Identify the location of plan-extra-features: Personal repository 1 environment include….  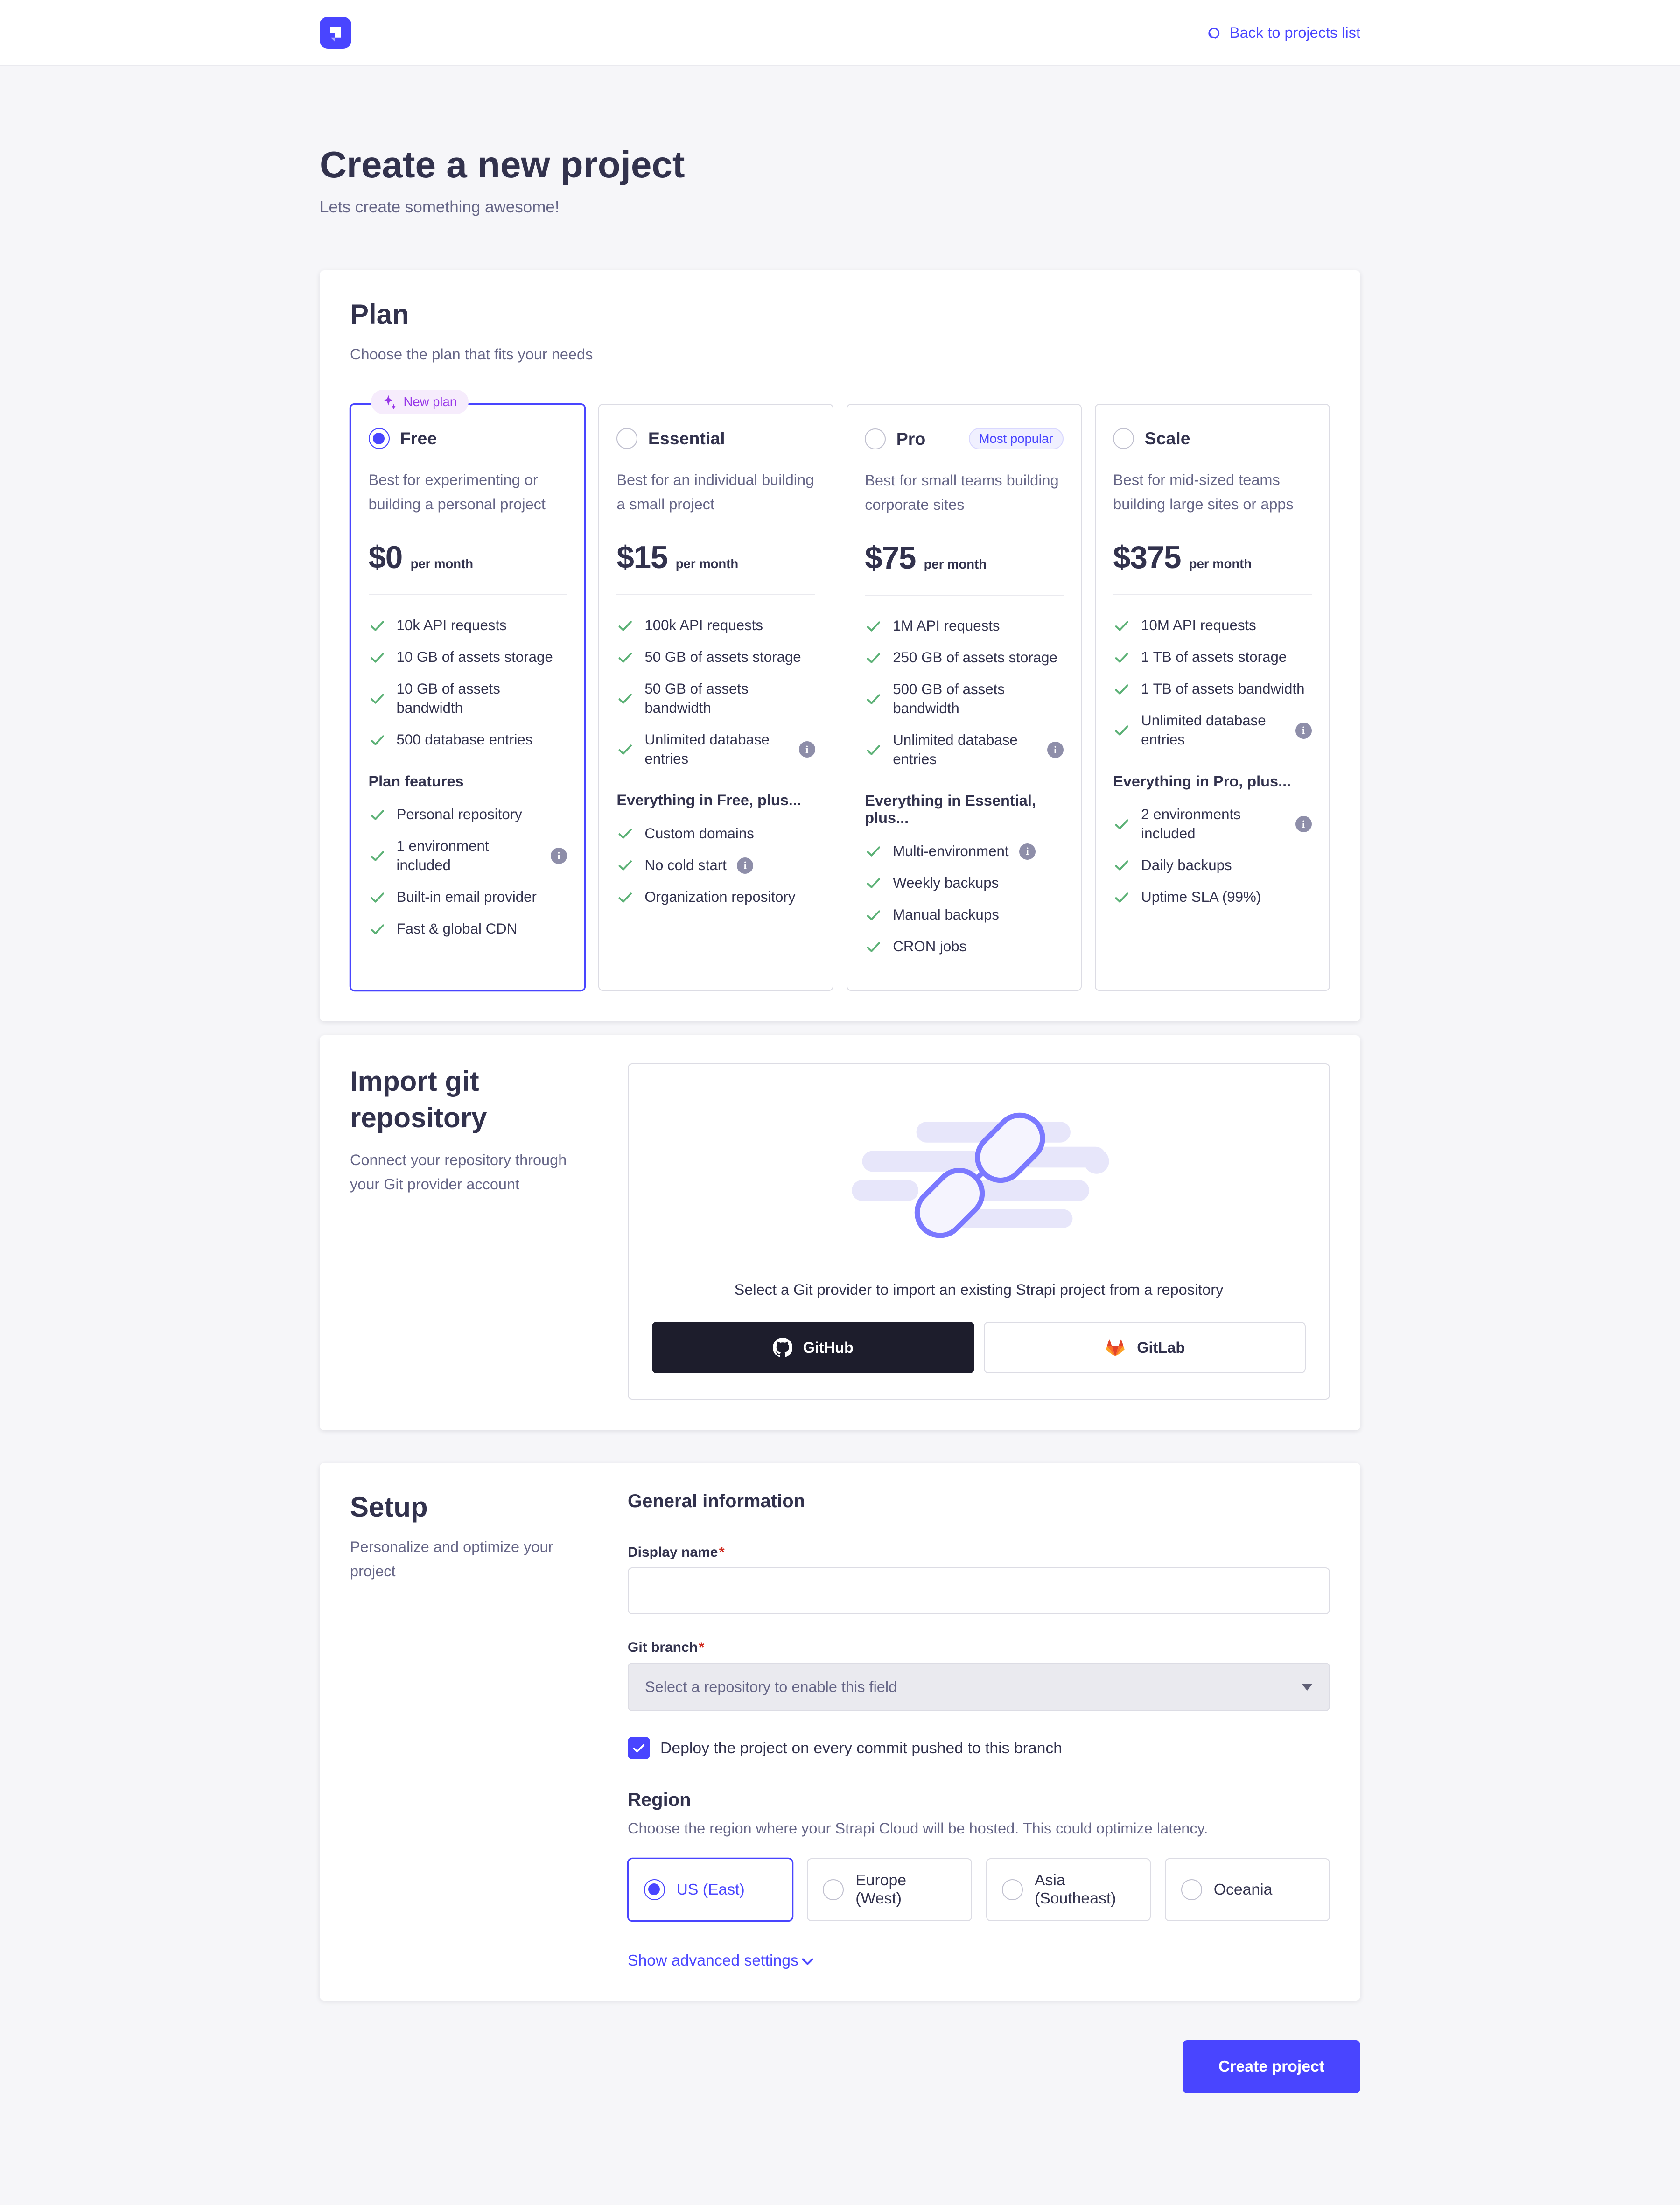
(468, 872).